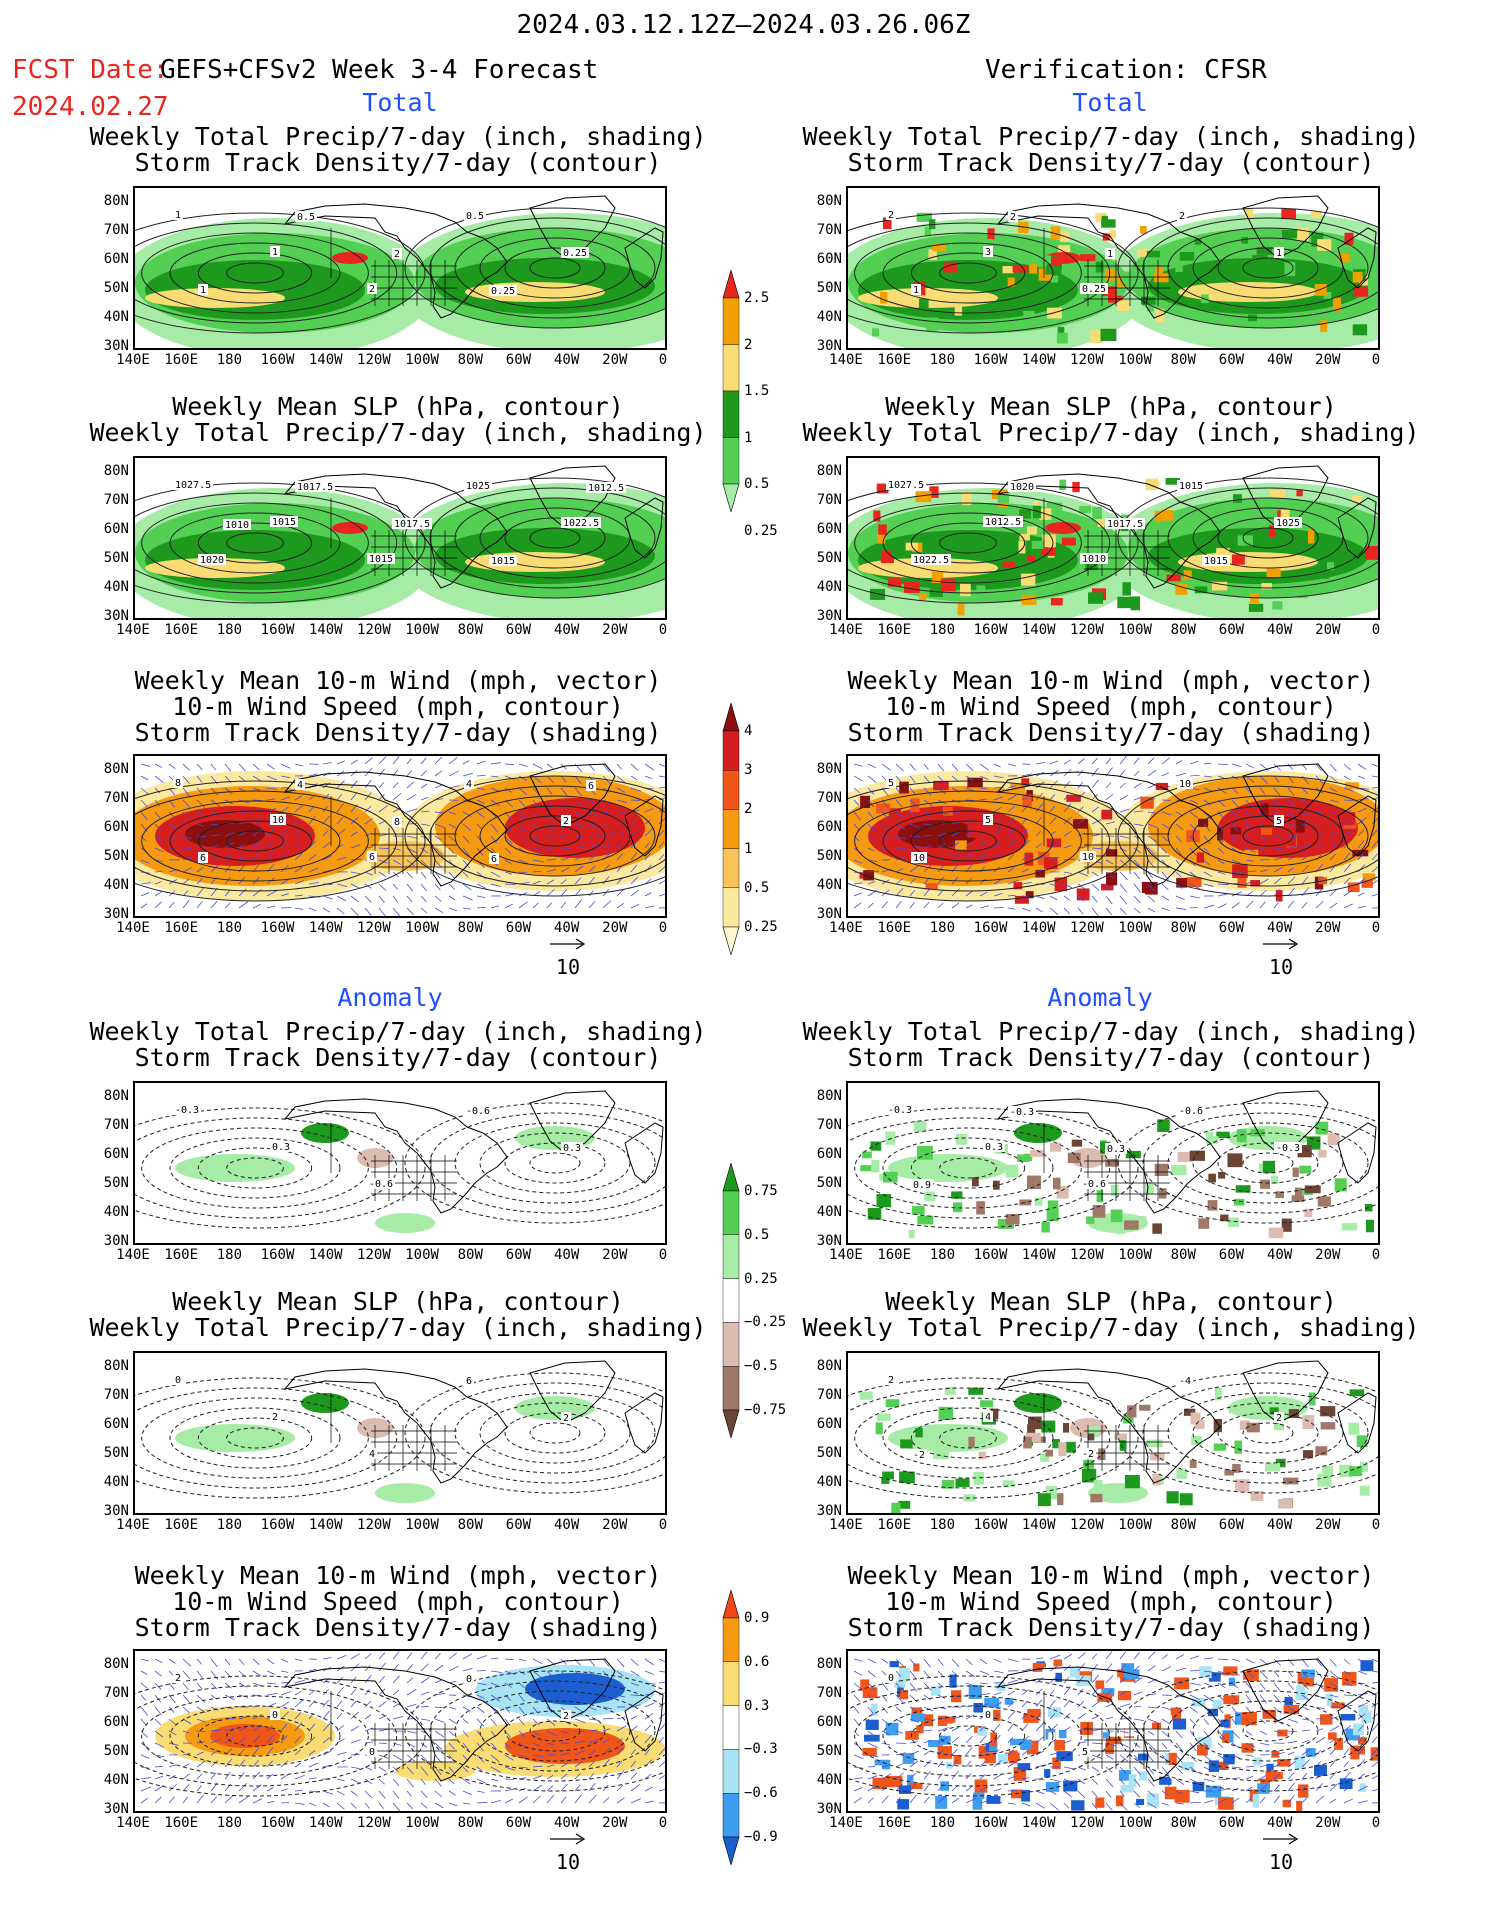 The image size is (1487, 1925). I want to click on contour-label: 1015, so click(284, 522).